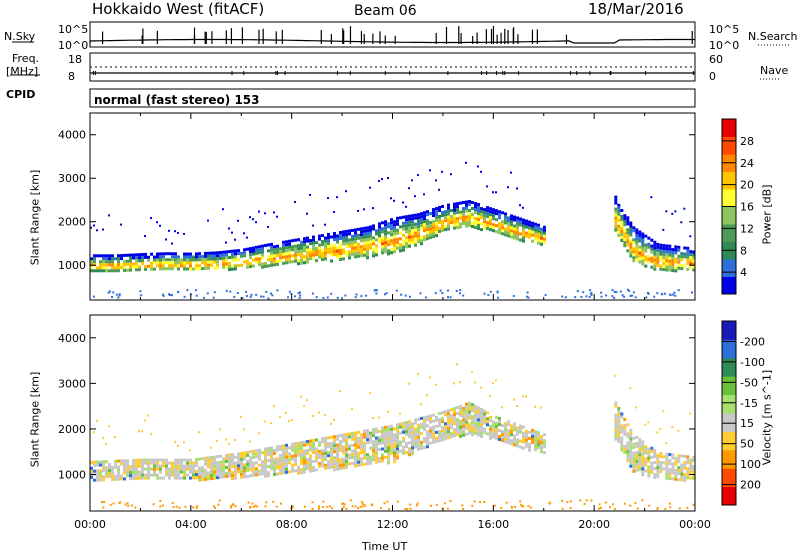  What do you see at coordinates (750, 464) in the screenshot?
I see `velocity-cbar-label: 100` at bounding box center [750, 464].